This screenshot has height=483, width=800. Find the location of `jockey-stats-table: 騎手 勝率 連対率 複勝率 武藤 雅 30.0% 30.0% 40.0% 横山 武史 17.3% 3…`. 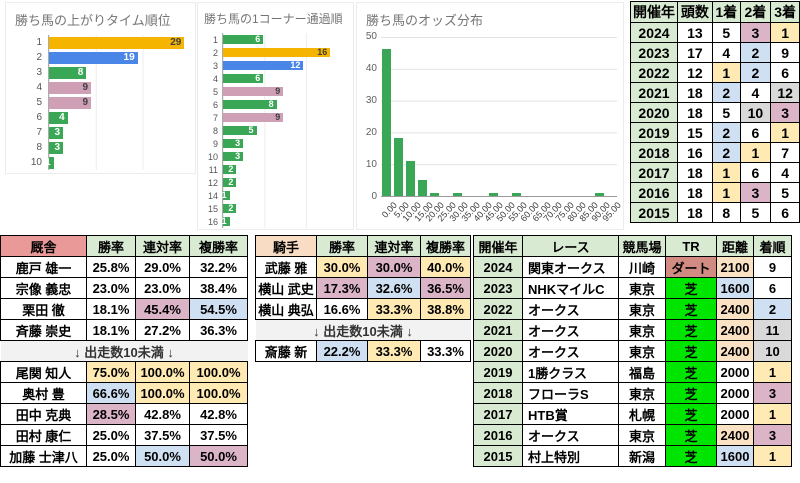

jockey-stats-table: 騎手 勝率 連対率 複勝率 武藤 雅 30.0% 30.0% 40.0% 横山 武史 17.3% 3… is located at coordinates (363, 298).